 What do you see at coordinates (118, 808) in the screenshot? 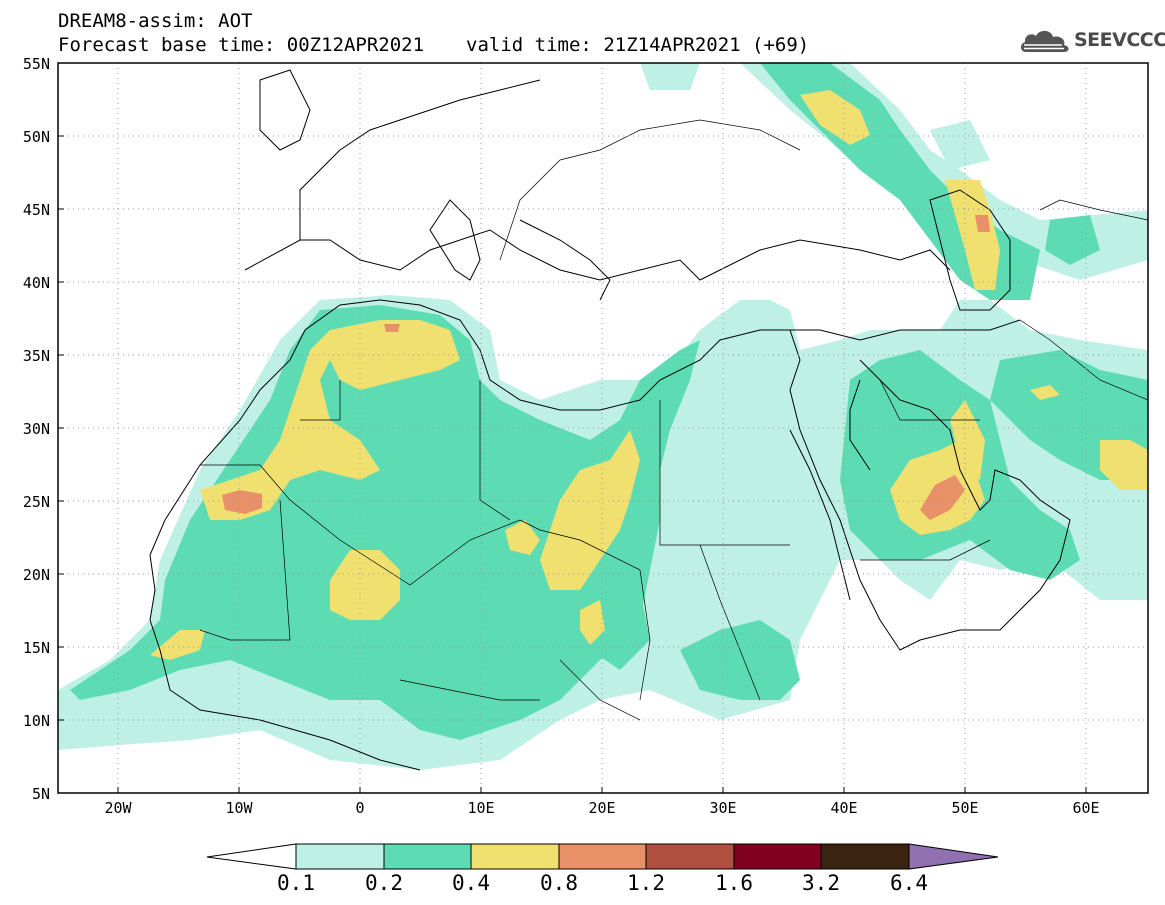
I see `lon-label: 20W` at bounding box center [118, 808].